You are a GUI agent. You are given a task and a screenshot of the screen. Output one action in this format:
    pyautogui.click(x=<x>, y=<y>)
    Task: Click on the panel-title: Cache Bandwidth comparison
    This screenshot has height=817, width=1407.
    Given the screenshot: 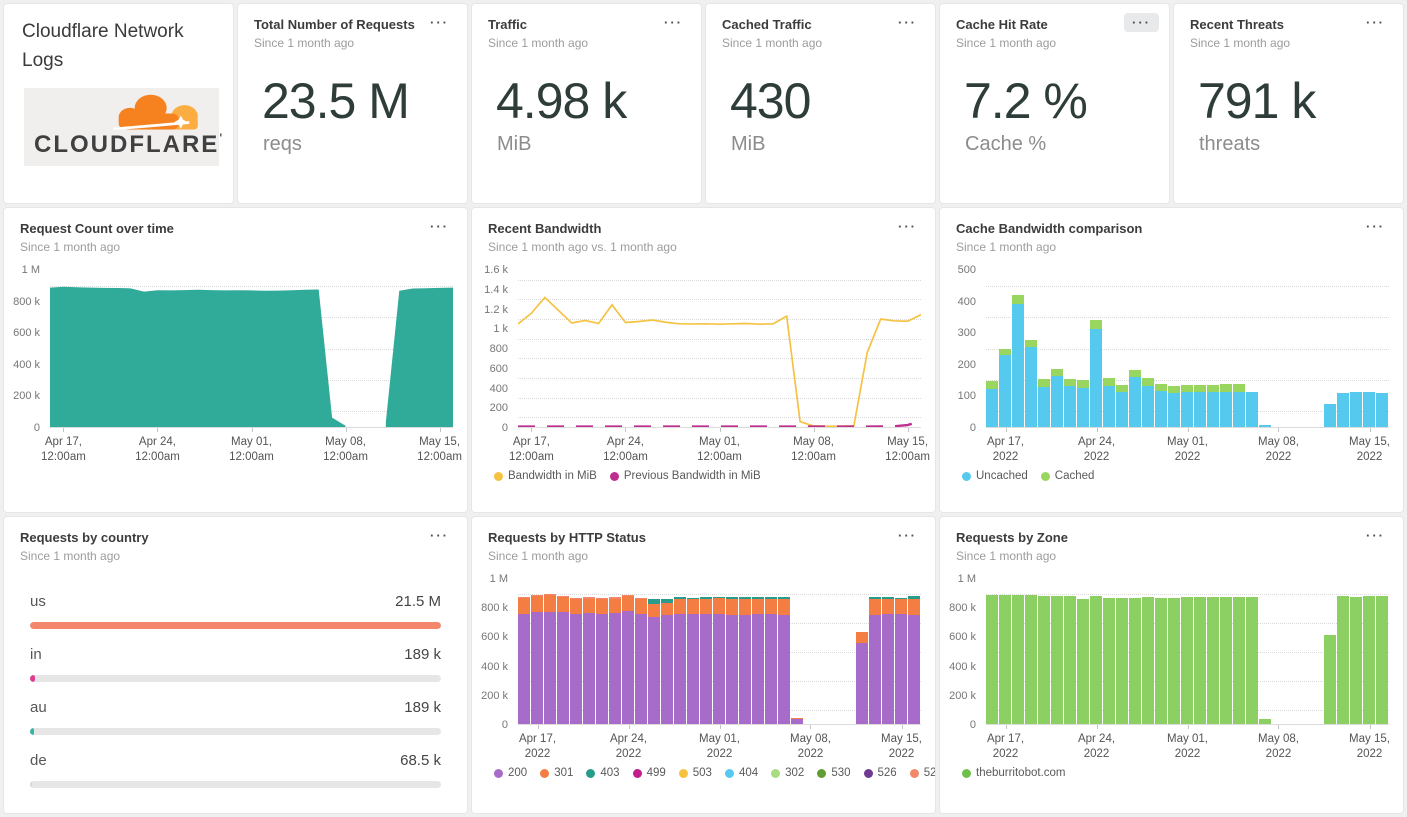 What is the action you would take?
    pyautogui.click(x=1049, y=228)
    